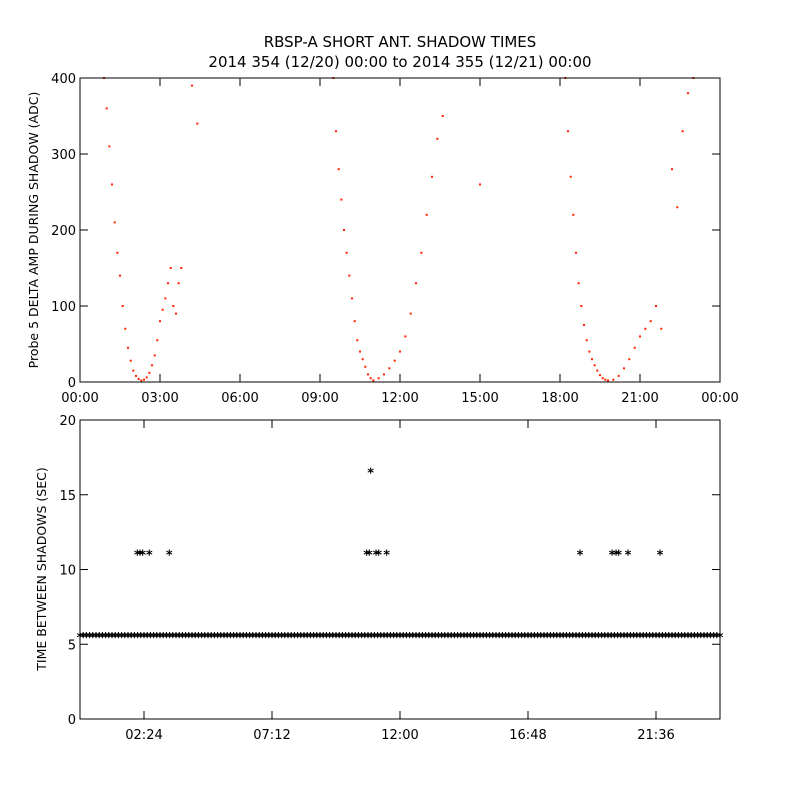 The height and width of the screenshot is (800, 800). I want to click on x-tick-label: 15:00, so click(479, 398).